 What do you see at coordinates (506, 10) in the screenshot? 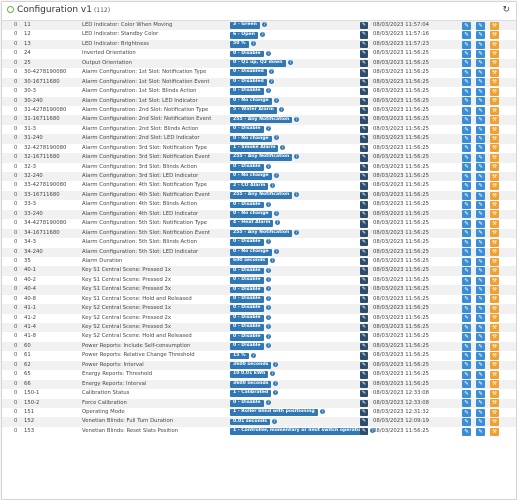
I see `refresh-icon: ↻` at bounding box center [506, 10].